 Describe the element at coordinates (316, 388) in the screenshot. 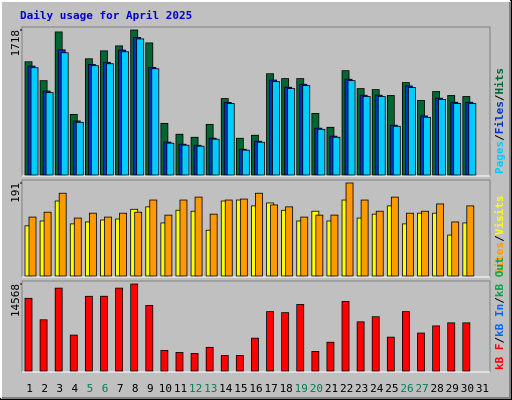

I see `x-tick-label: 20` at that location.